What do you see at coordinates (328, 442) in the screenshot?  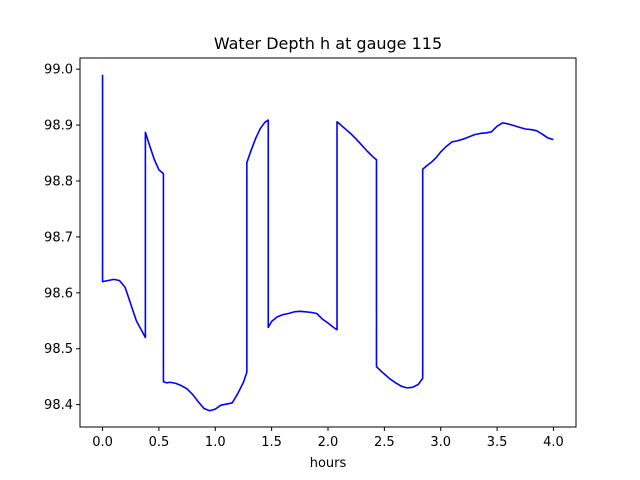 I see `x-tick-label: 2.0` at bounding box center [328, 442].